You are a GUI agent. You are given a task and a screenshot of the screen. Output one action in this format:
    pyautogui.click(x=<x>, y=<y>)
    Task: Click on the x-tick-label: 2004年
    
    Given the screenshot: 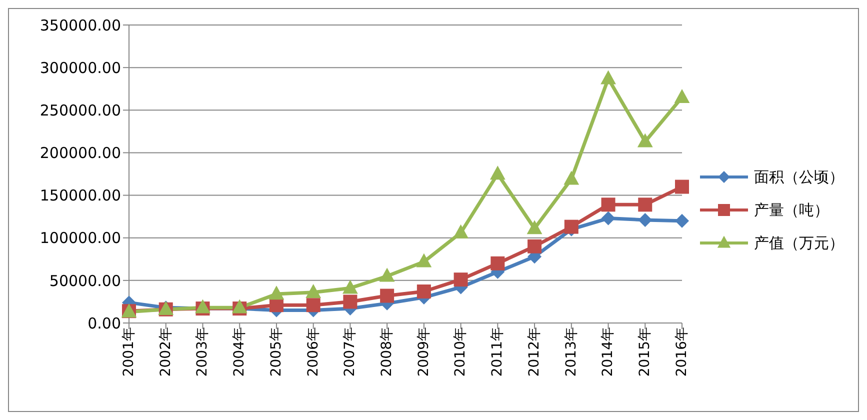 What is the action you would take?
    pyautogui.click(x=240, y=352)
    